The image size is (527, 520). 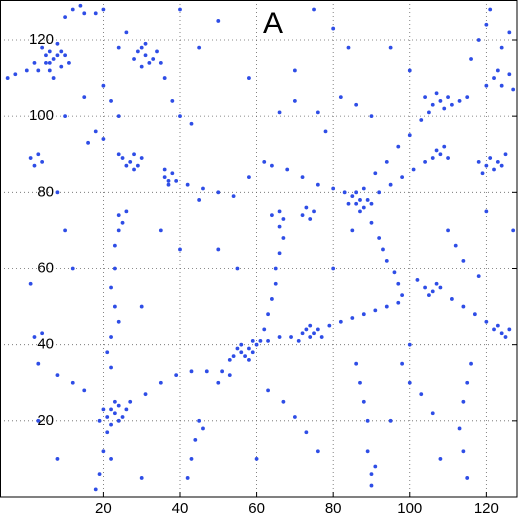 I want to click on x-tick-label: 120, so click(x=486, y=508).